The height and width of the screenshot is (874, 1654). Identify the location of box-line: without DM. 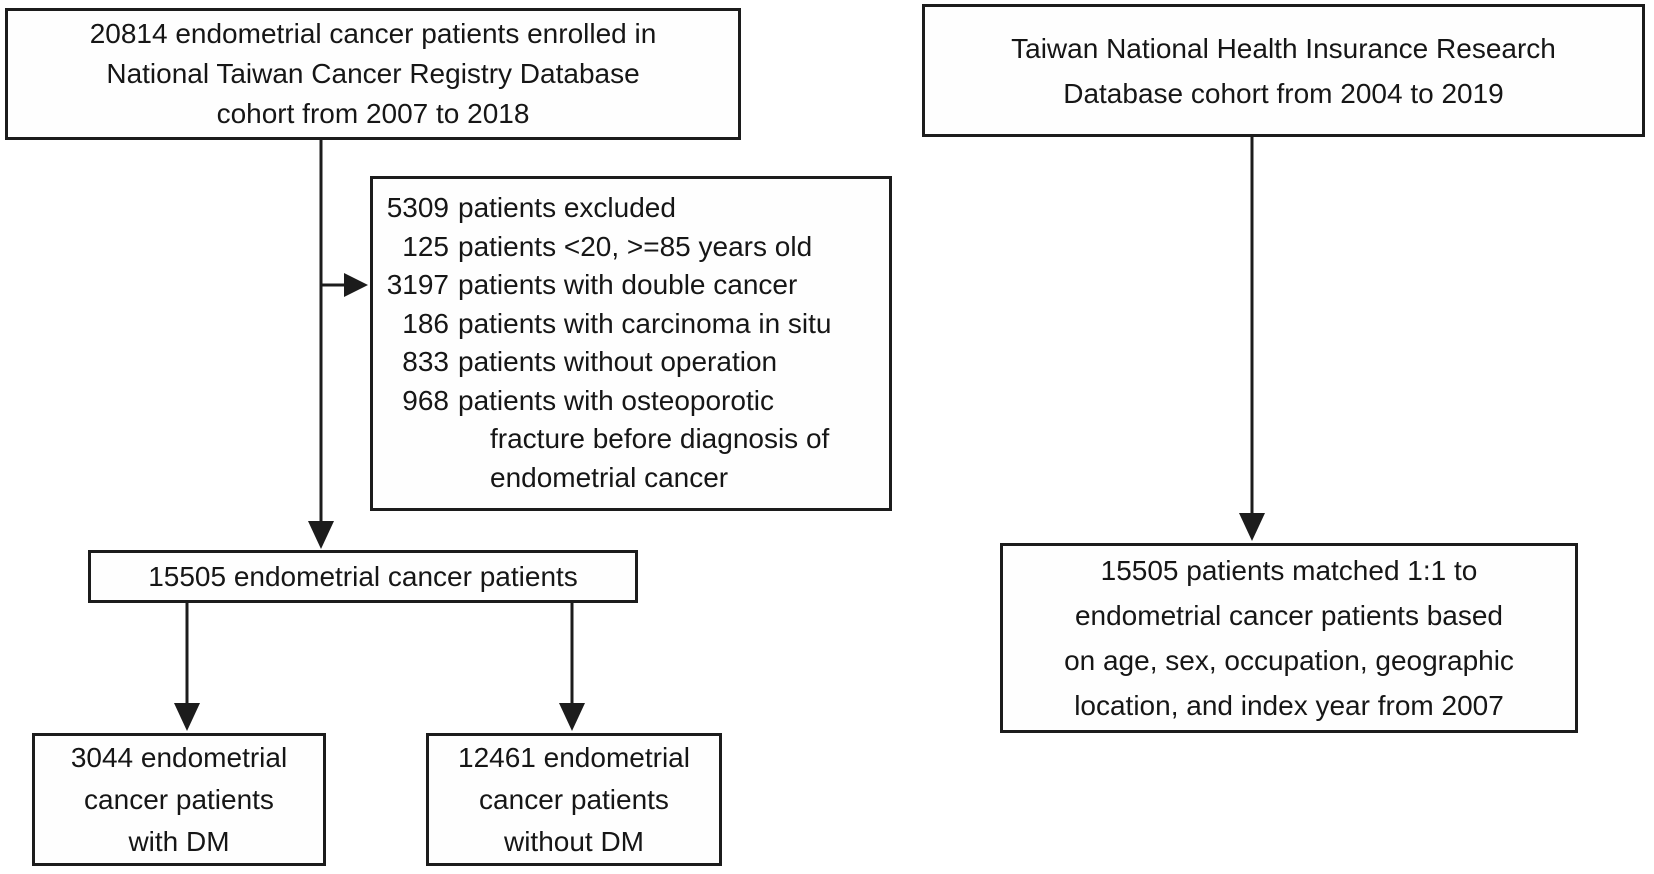
(574, 841).